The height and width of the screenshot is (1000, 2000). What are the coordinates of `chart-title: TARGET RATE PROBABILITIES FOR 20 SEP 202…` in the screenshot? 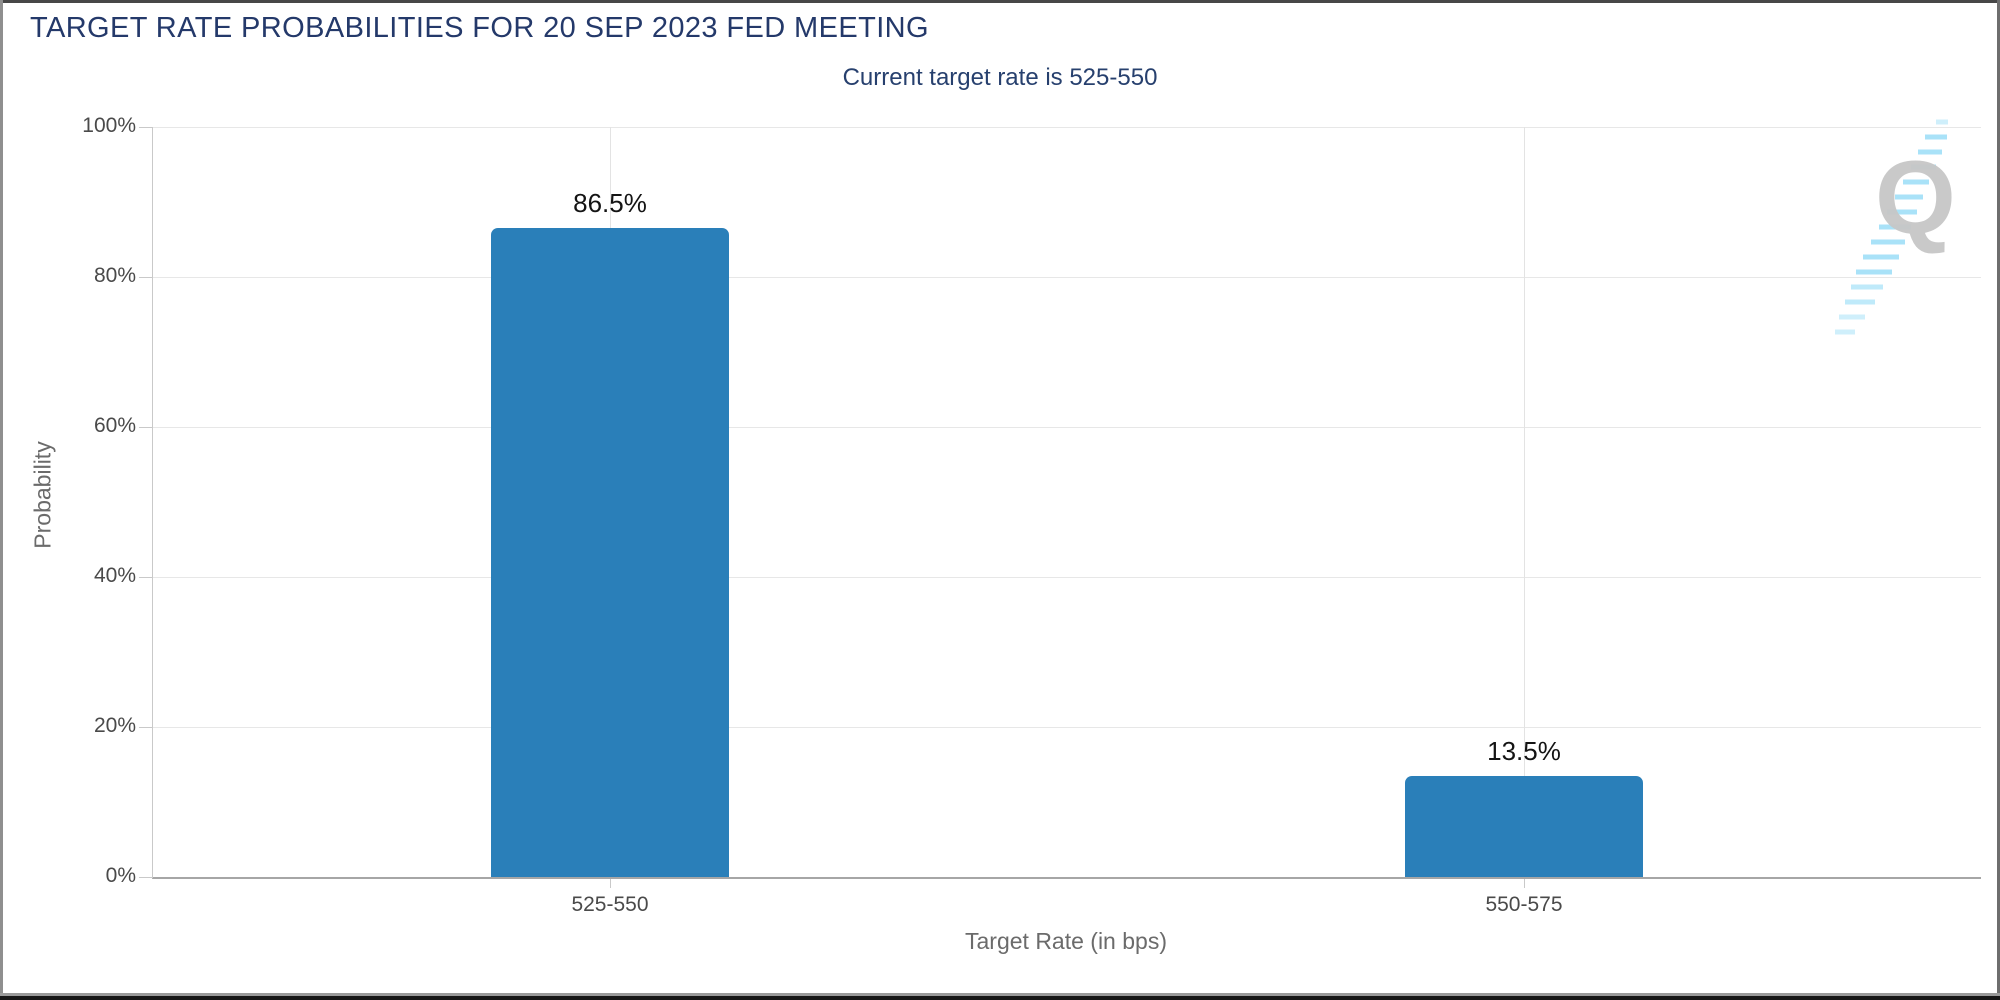 It's located at (479, 28).